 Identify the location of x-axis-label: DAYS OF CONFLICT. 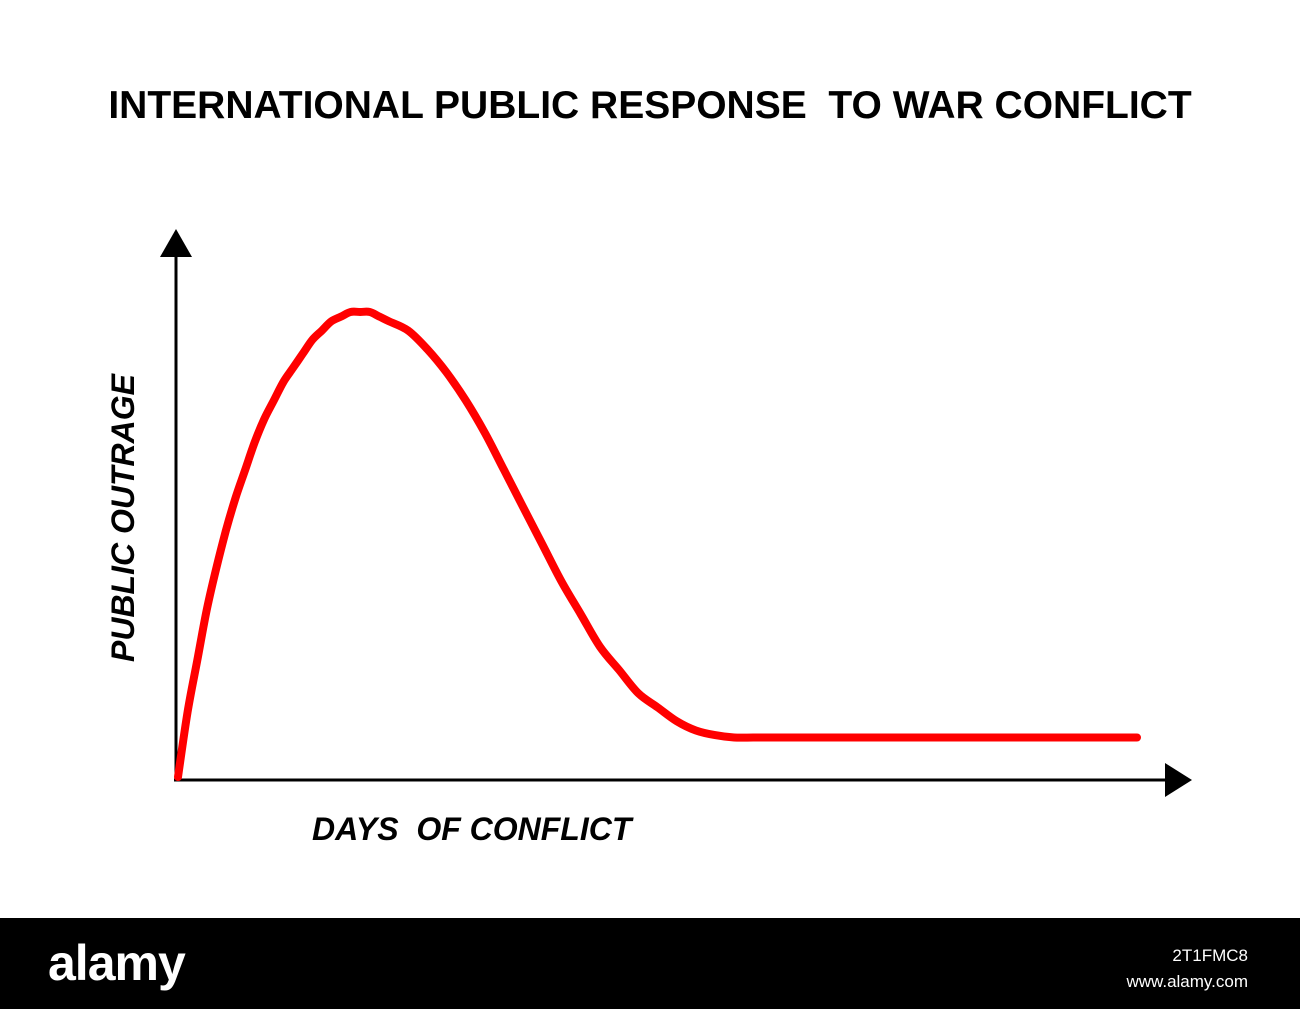
(473, 829).